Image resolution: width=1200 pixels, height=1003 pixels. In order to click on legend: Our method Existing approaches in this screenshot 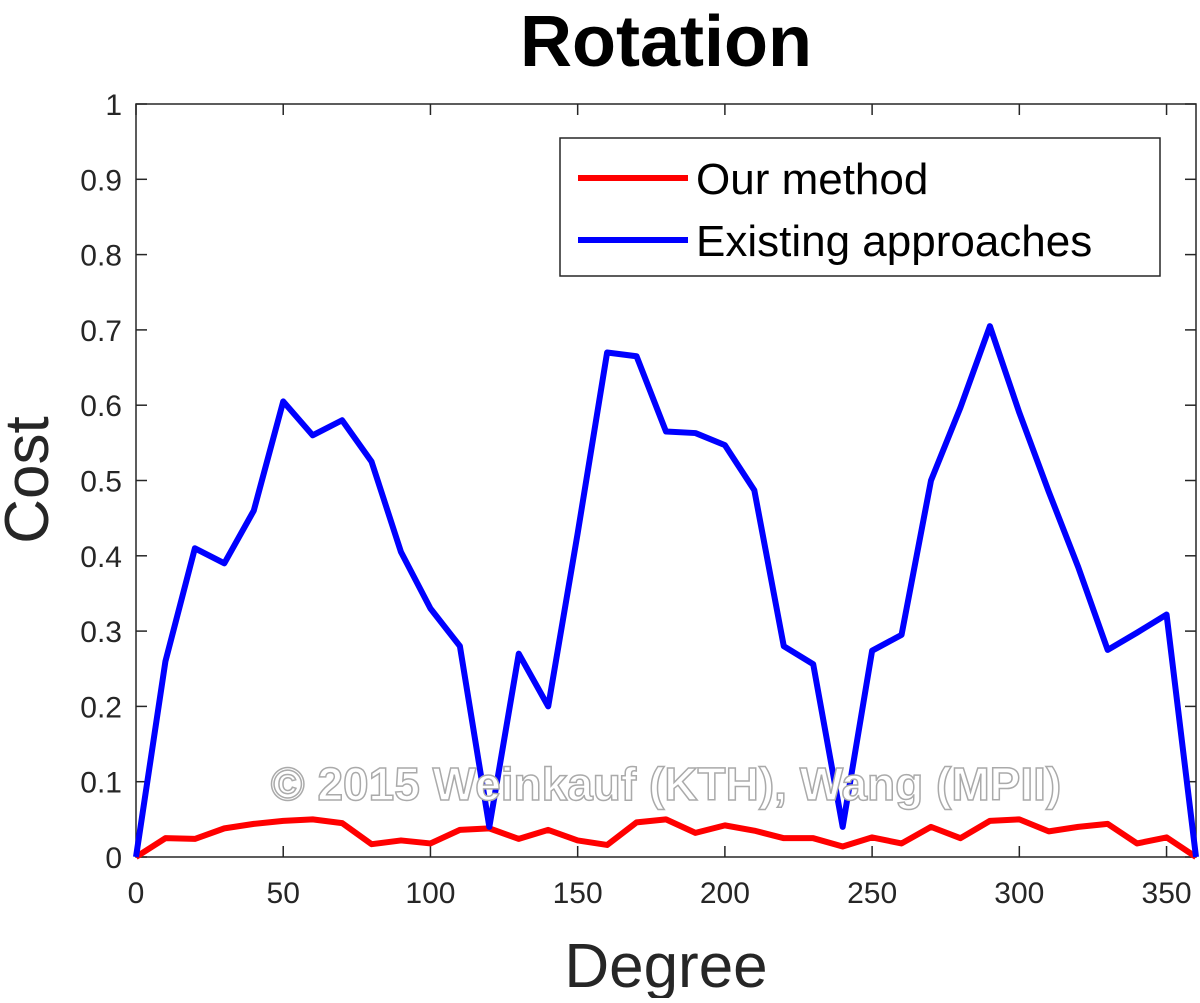, I will do `click(860, 207)`.